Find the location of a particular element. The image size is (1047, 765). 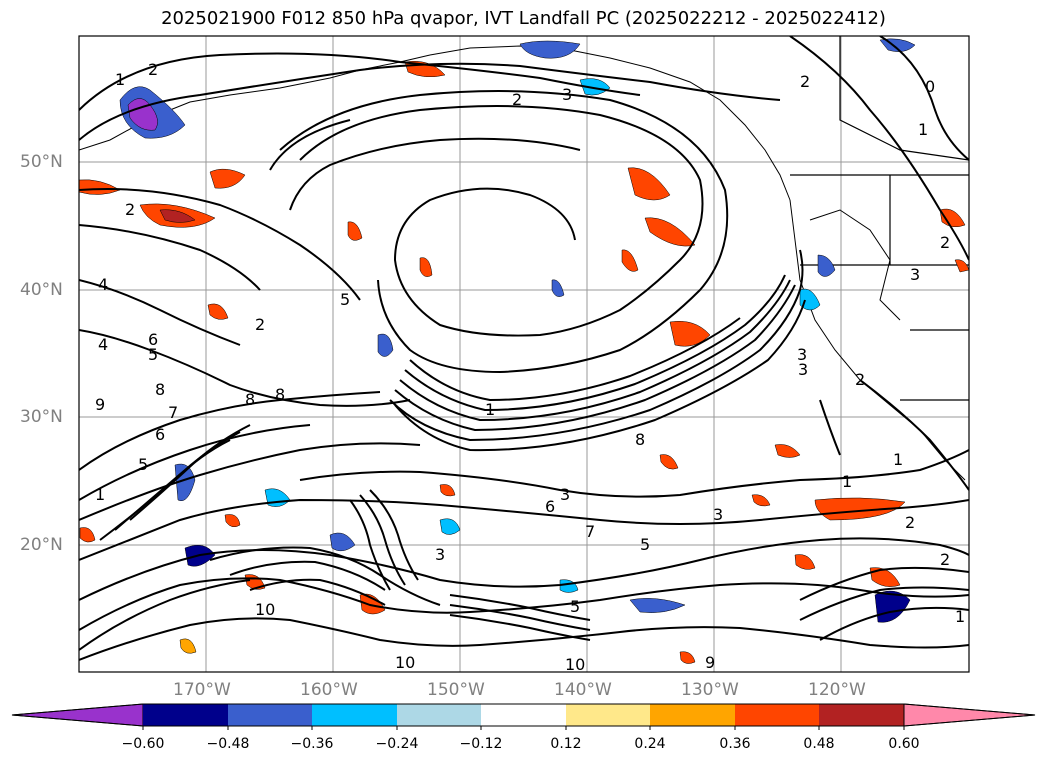

colorbar-tick: 0.24 is located at coordinates (650, 744).